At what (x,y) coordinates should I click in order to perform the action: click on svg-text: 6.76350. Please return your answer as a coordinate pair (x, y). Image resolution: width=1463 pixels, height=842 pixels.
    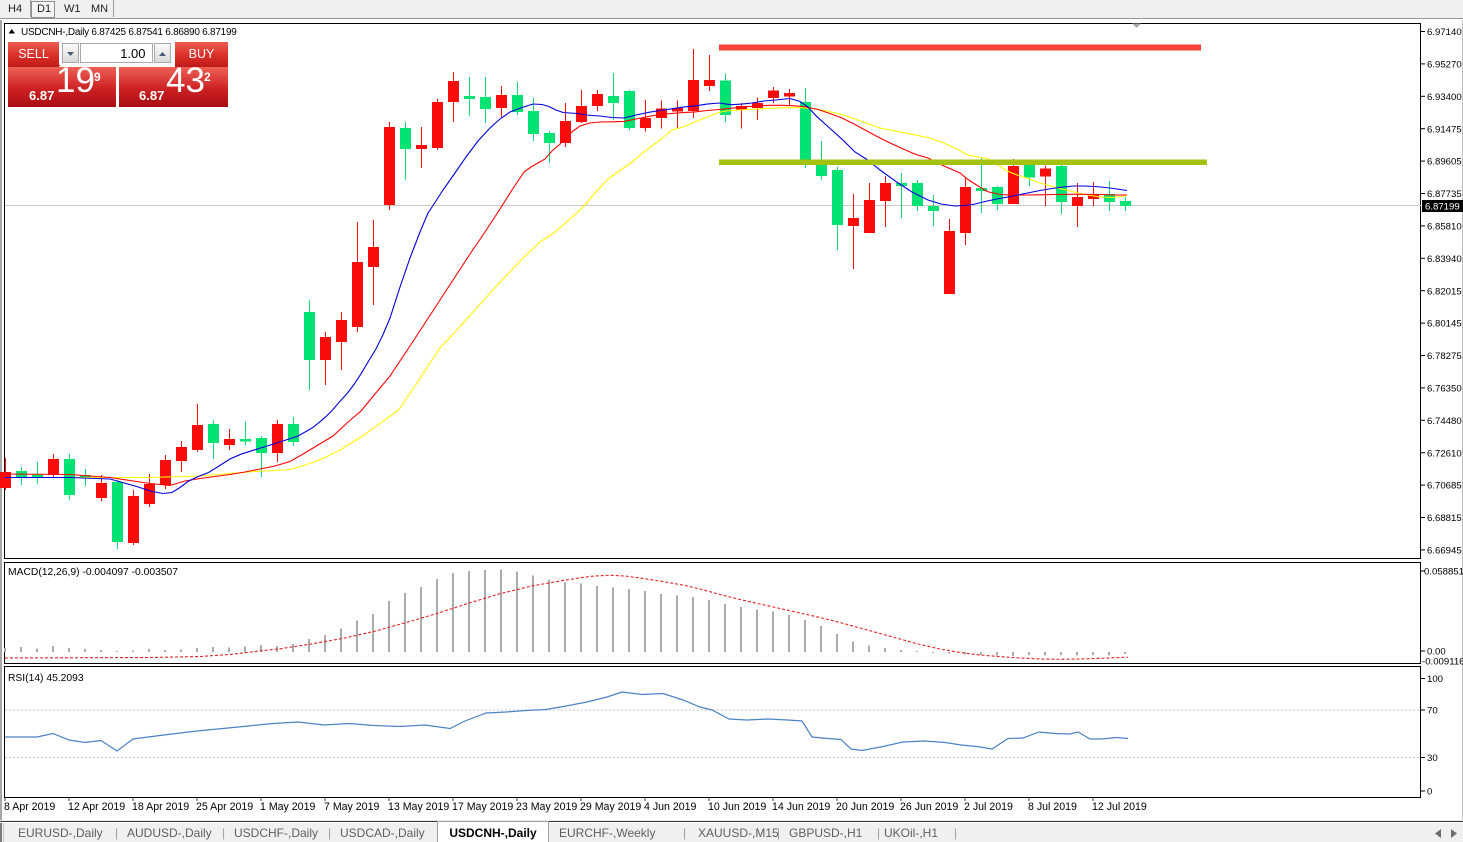
    Looking at the image, I should click on (1444, 389).